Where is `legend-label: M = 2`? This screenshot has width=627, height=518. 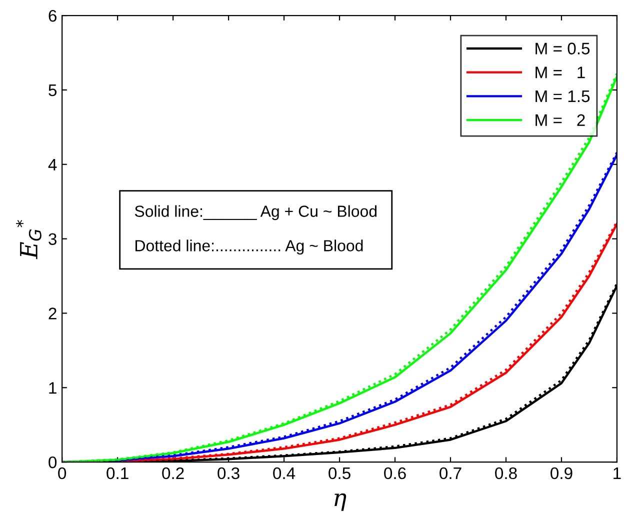
legend-label: M = 2 is located at coordinates (560, 120).